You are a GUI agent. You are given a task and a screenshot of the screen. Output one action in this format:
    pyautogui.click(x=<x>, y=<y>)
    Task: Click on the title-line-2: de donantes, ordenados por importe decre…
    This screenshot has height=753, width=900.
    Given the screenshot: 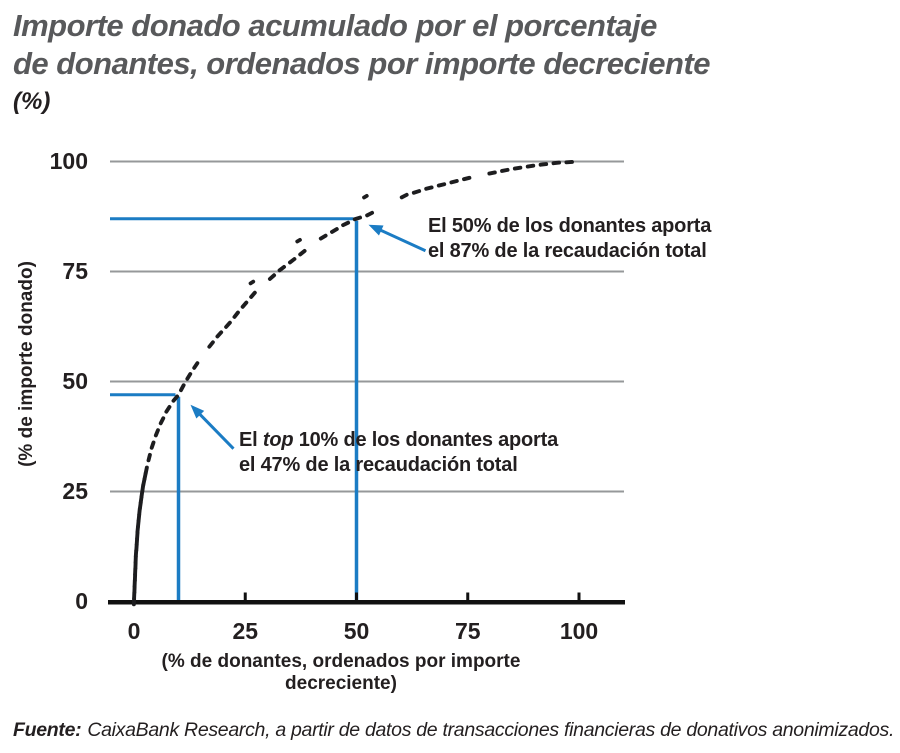 What is the action you would take?
    pyautogui.click(x=362, y=63)
    